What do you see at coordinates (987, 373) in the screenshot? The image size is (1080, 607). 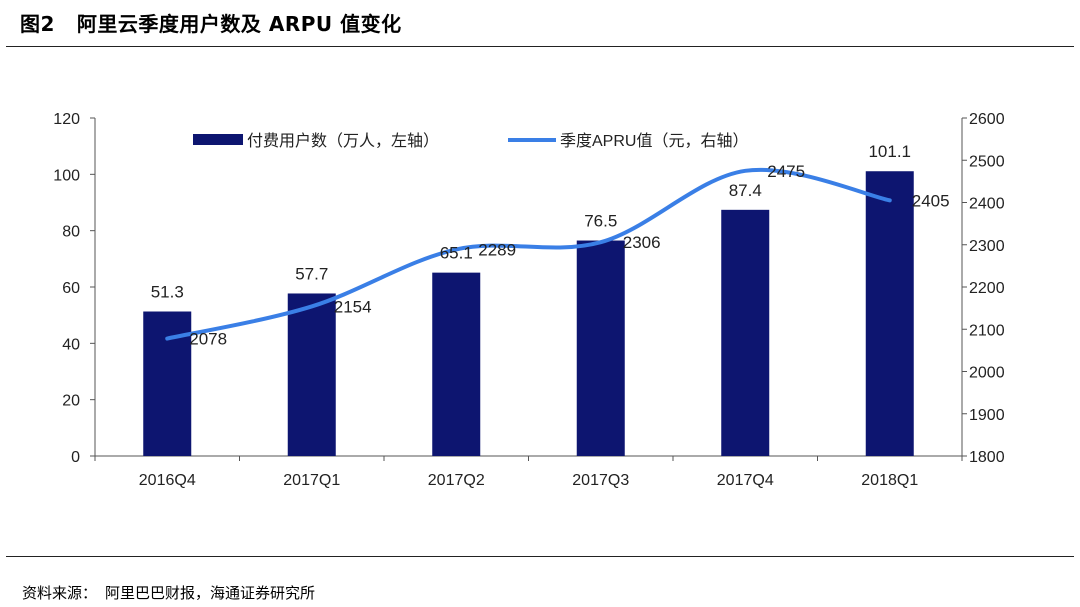 I see `right-tick-label: 2000` at bounding box center [987, 373].